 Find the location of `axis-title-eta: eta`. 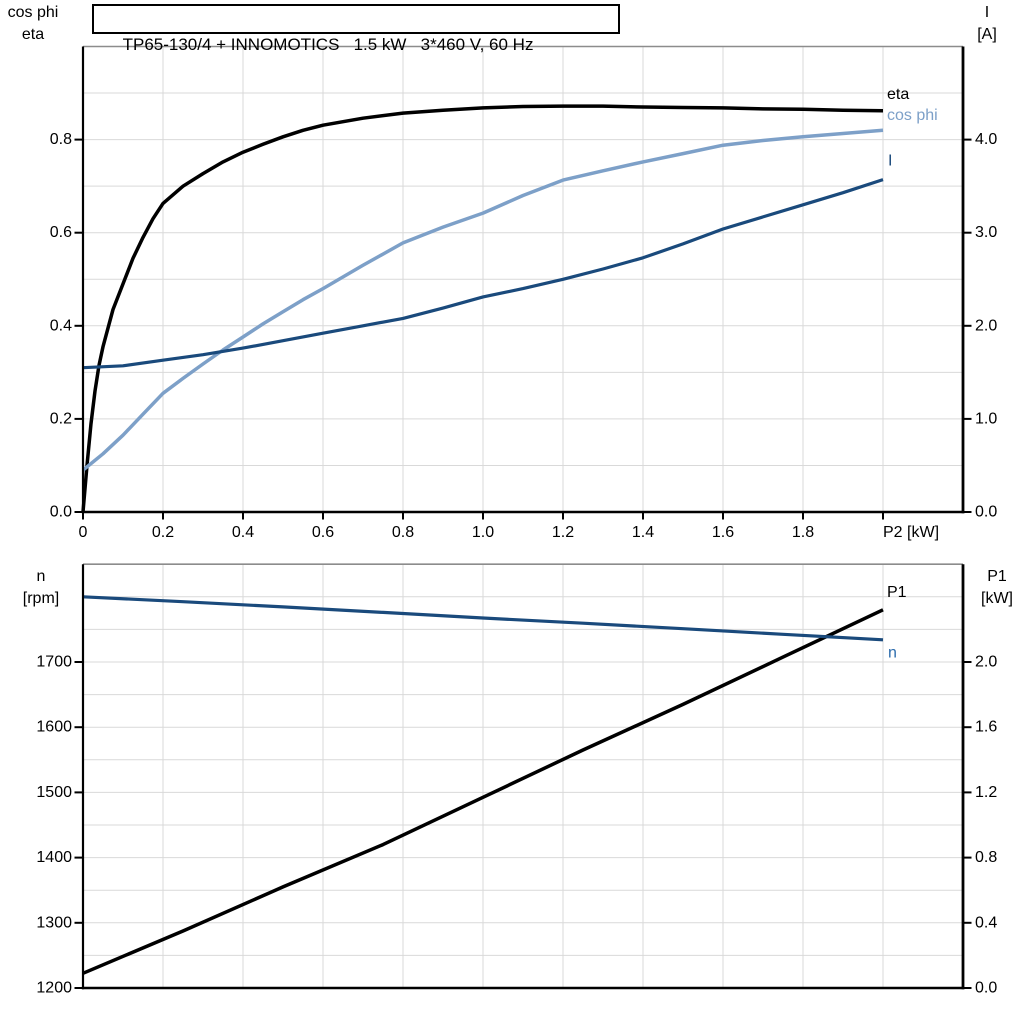

axis-title-eta: eta is located at coordinates (33, 34).